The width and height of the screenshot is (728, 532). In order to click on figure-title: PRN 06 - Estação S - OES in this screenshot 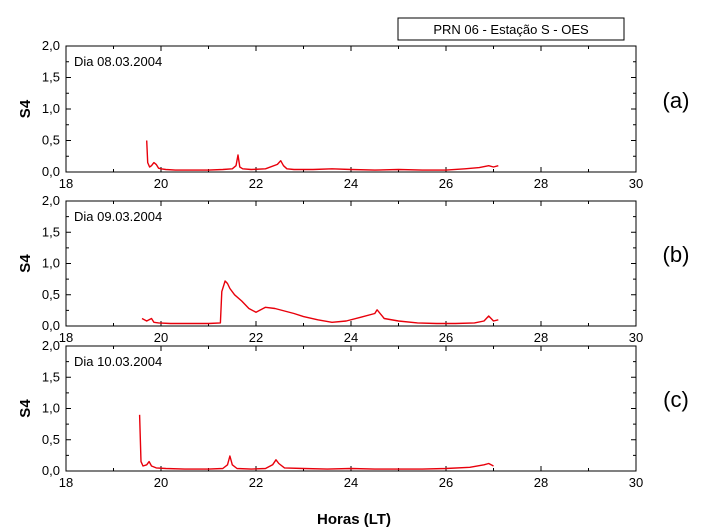, I will do `click(511, 29)`.